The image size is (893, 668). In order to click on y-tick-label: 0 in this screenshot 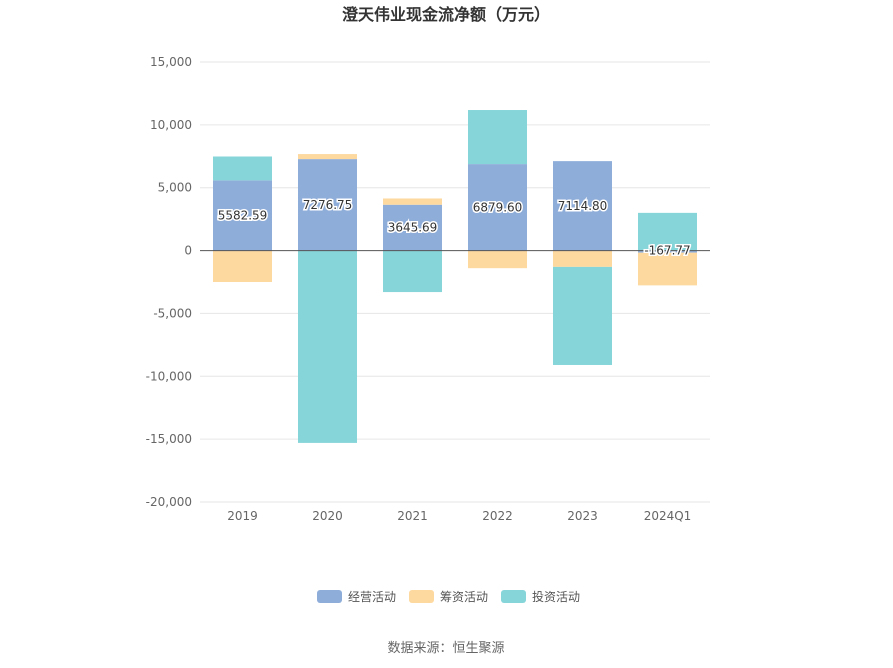, I will do `click(188, 251)`.